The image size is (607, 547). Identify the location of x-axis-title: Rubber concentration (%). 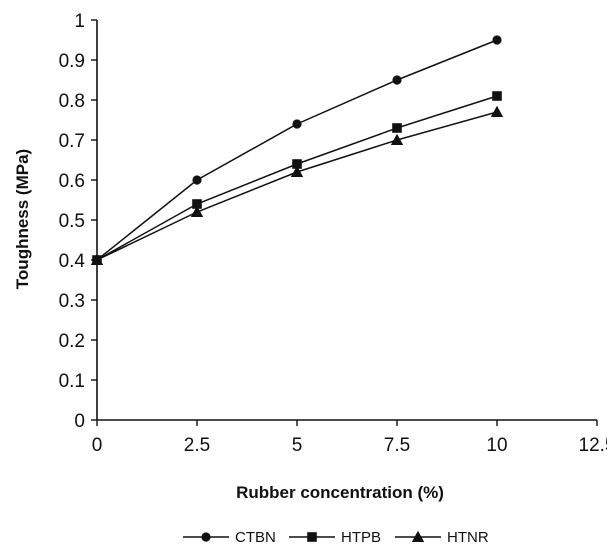
(340, 492).